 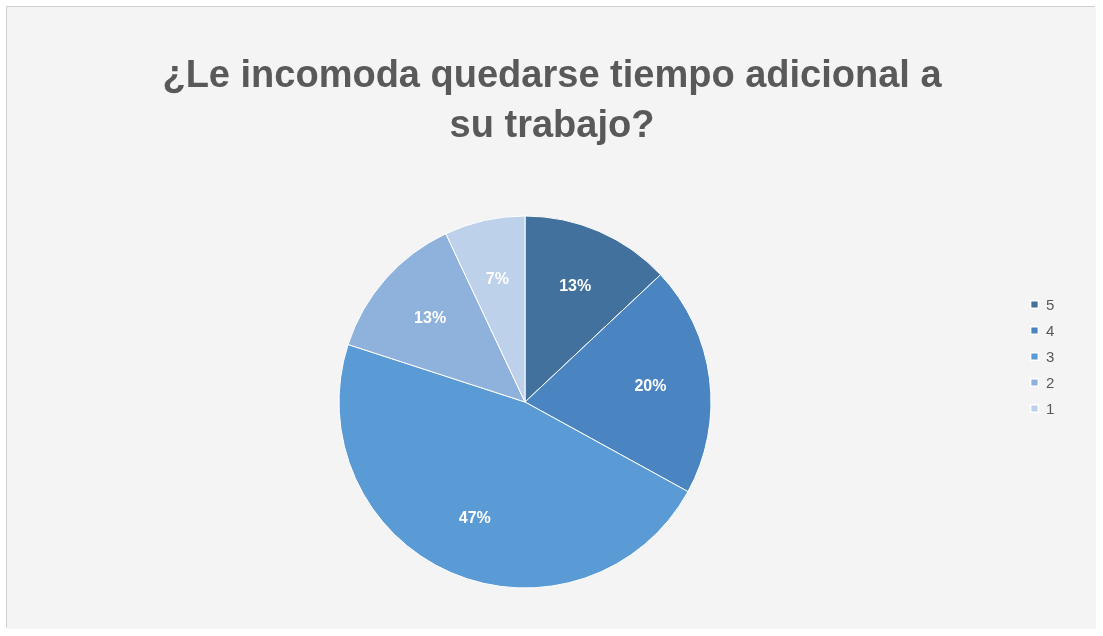 I want to click on legend-label: 1, so click(x=1050, y=408).